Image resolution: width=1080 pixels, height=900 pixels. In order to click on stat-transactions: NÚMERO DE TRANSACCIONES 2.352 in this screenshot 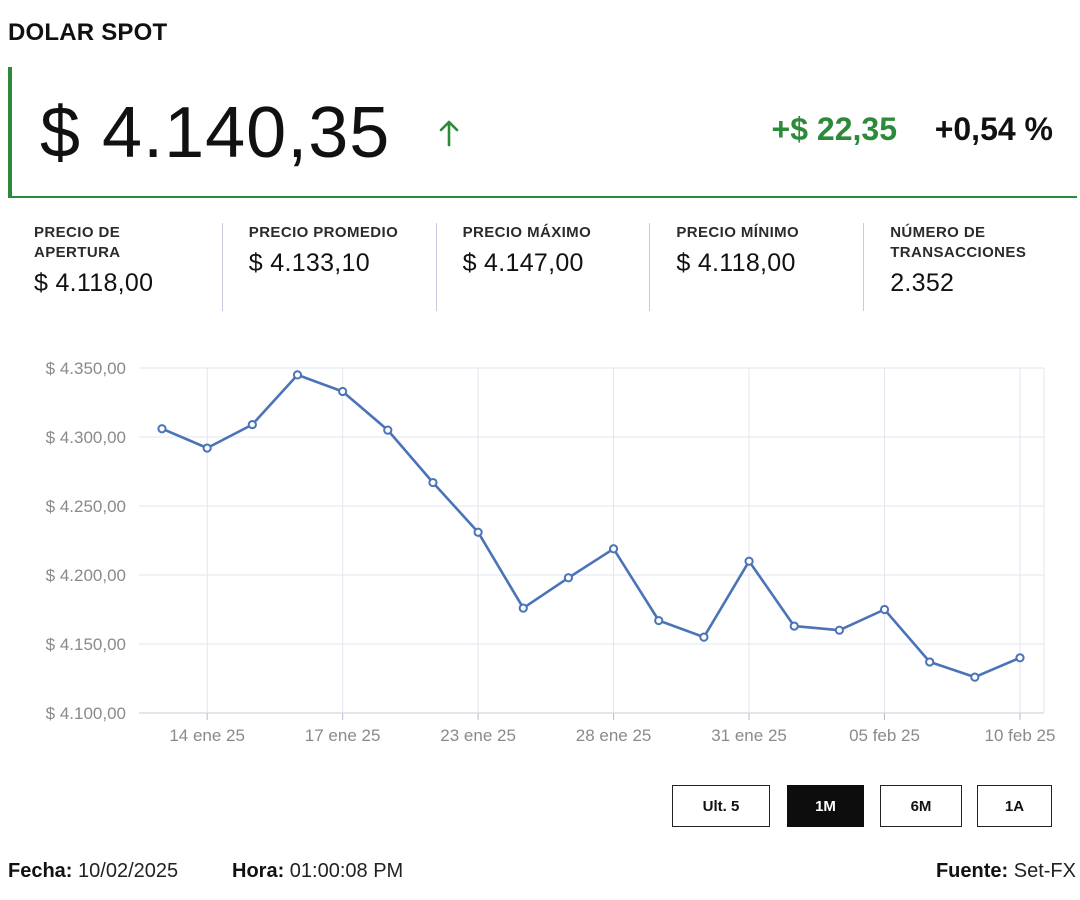, I will do `click(970, 267)`.